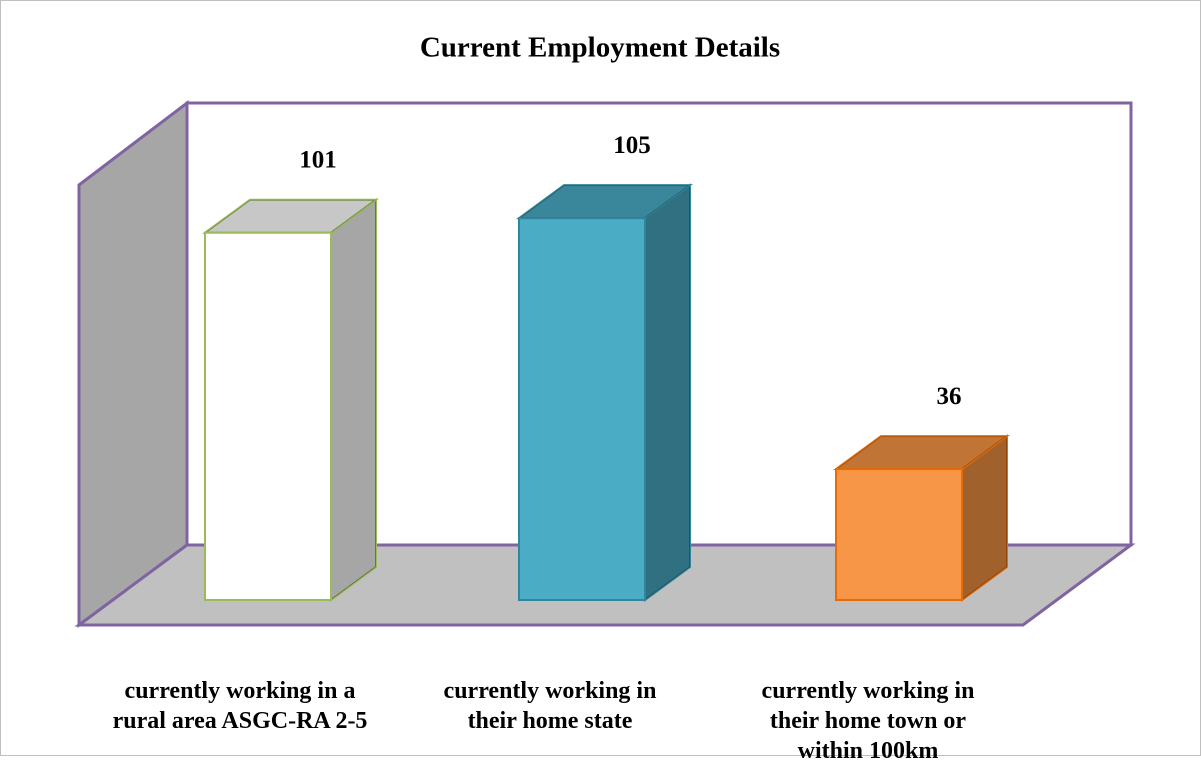 Image resolution: width=1201 pixels, height=766 pixels. What do you see at coordinates (949, 396) in the screenshot?
I see `data-label: 36` at bounding box center [949, 396].